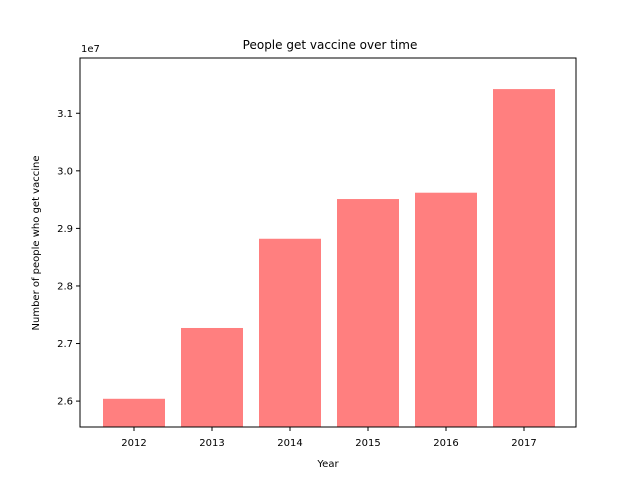  I want to click on y-axis-label: Number of people who get vaccine, so click(36, 243).